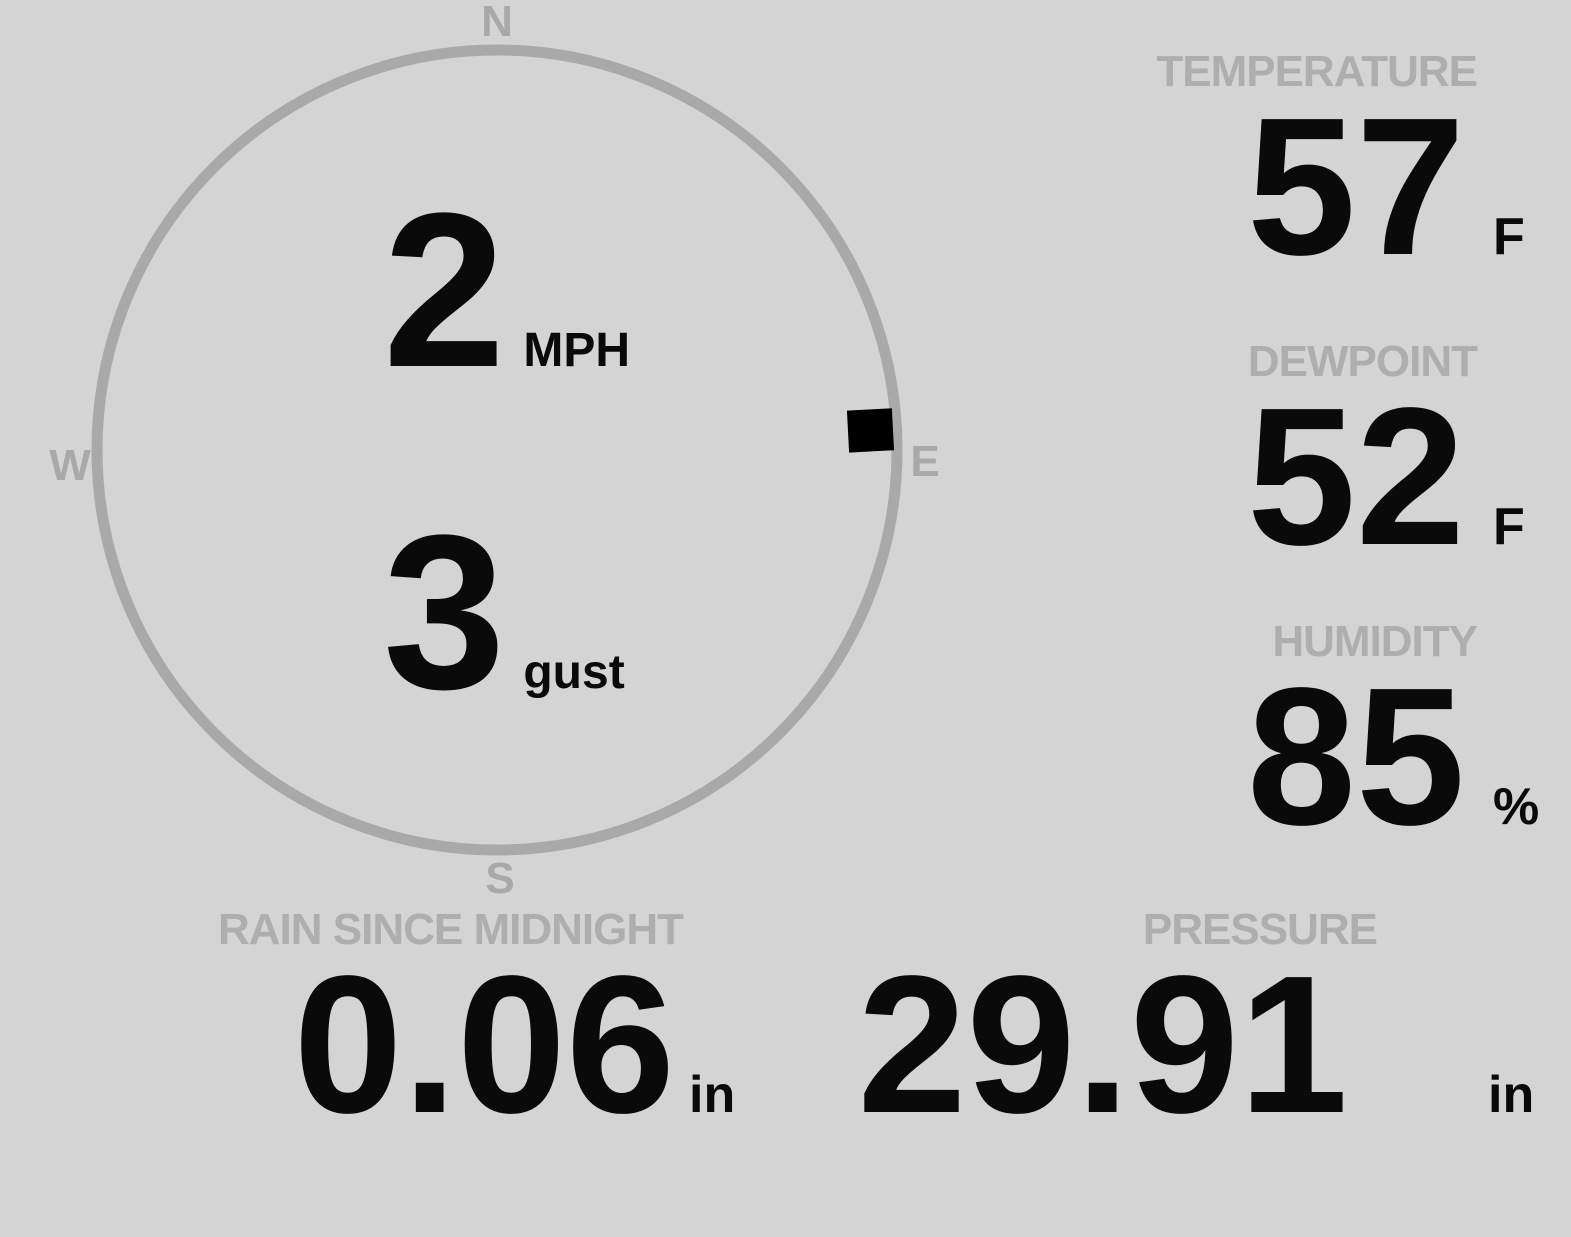  What do you see at coordinates (497, 23) in the screenshot?
I see `compass-north-label: N` at bounding box center [497, 23].